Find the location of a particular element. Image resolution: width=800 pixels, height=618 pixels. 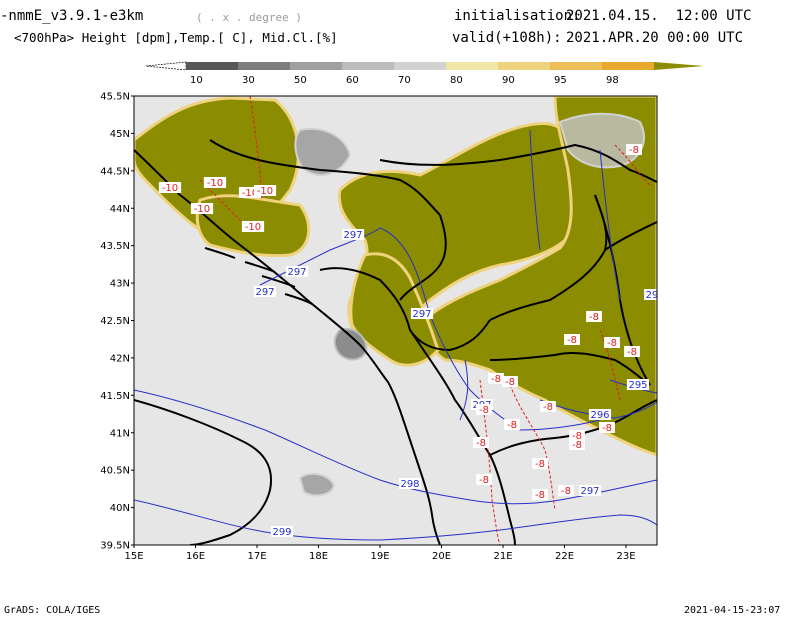

colorbar-label: 30 is located at coordinates (248, 80).